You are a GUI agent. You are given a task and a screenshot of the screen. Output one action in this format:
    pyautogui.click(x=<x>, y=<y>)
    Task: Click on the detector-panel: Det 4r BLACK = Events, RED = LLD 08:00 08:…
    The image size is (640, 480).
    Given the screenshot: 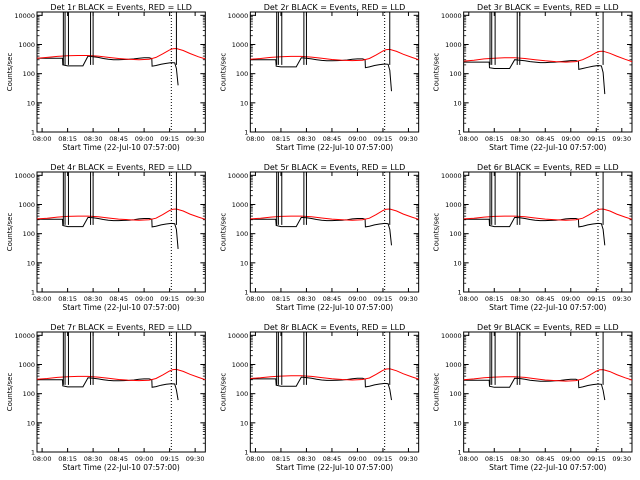 What is the action you would take?
    pyautogui.click(x=106, y=237)
    